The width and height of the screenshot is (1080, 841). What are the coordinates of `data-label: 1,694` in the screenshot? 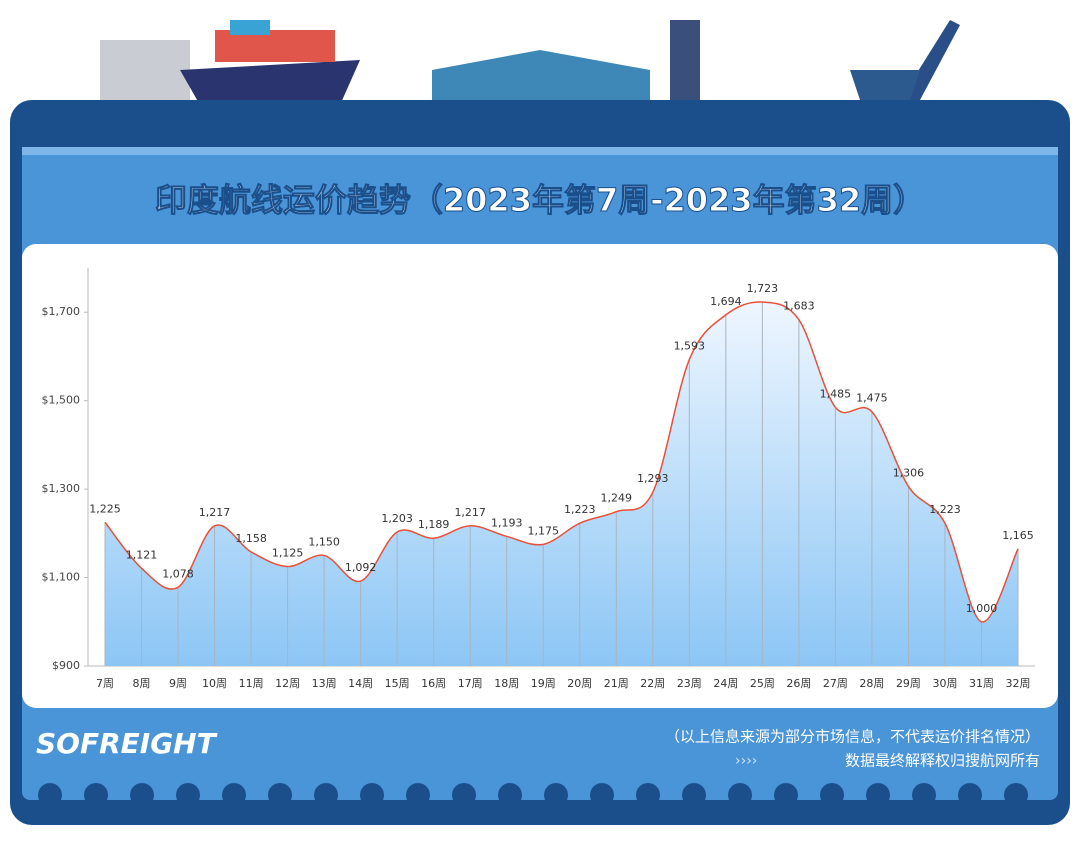 It's located at (726, 301).